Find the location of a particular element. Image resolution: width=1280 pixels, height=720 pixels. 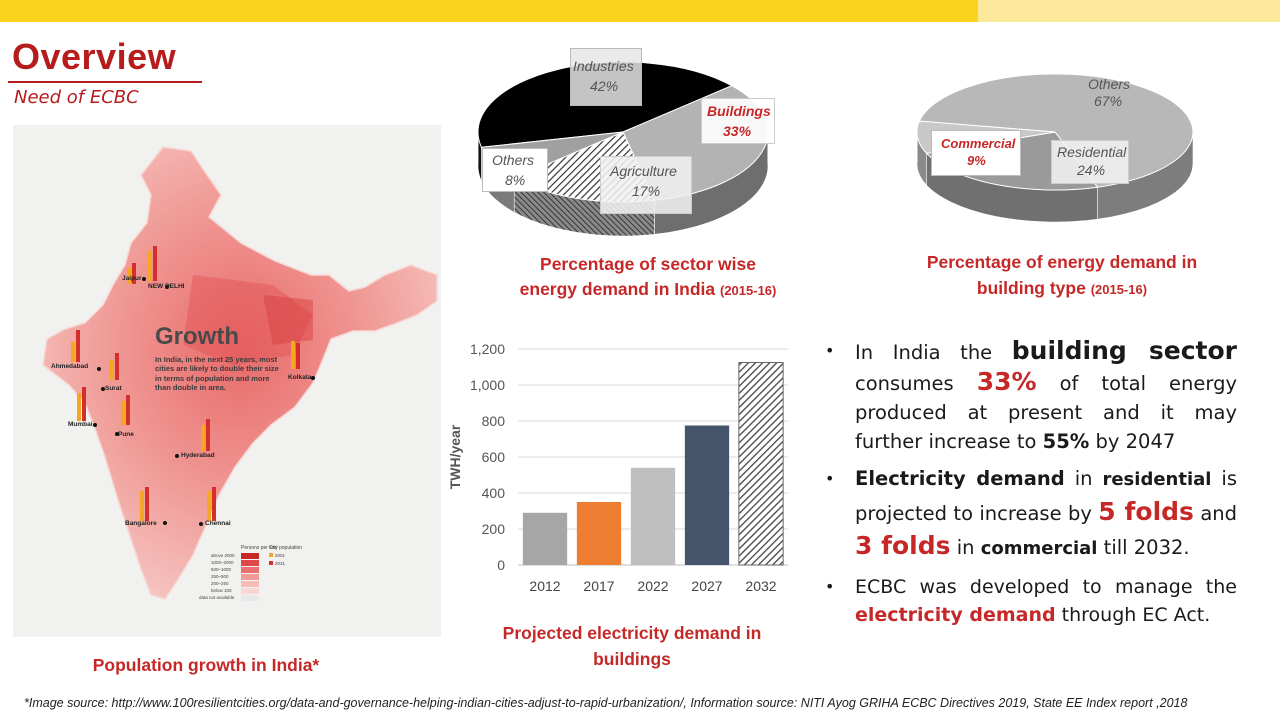

bar-2022 is located at coordinates (653, 516).